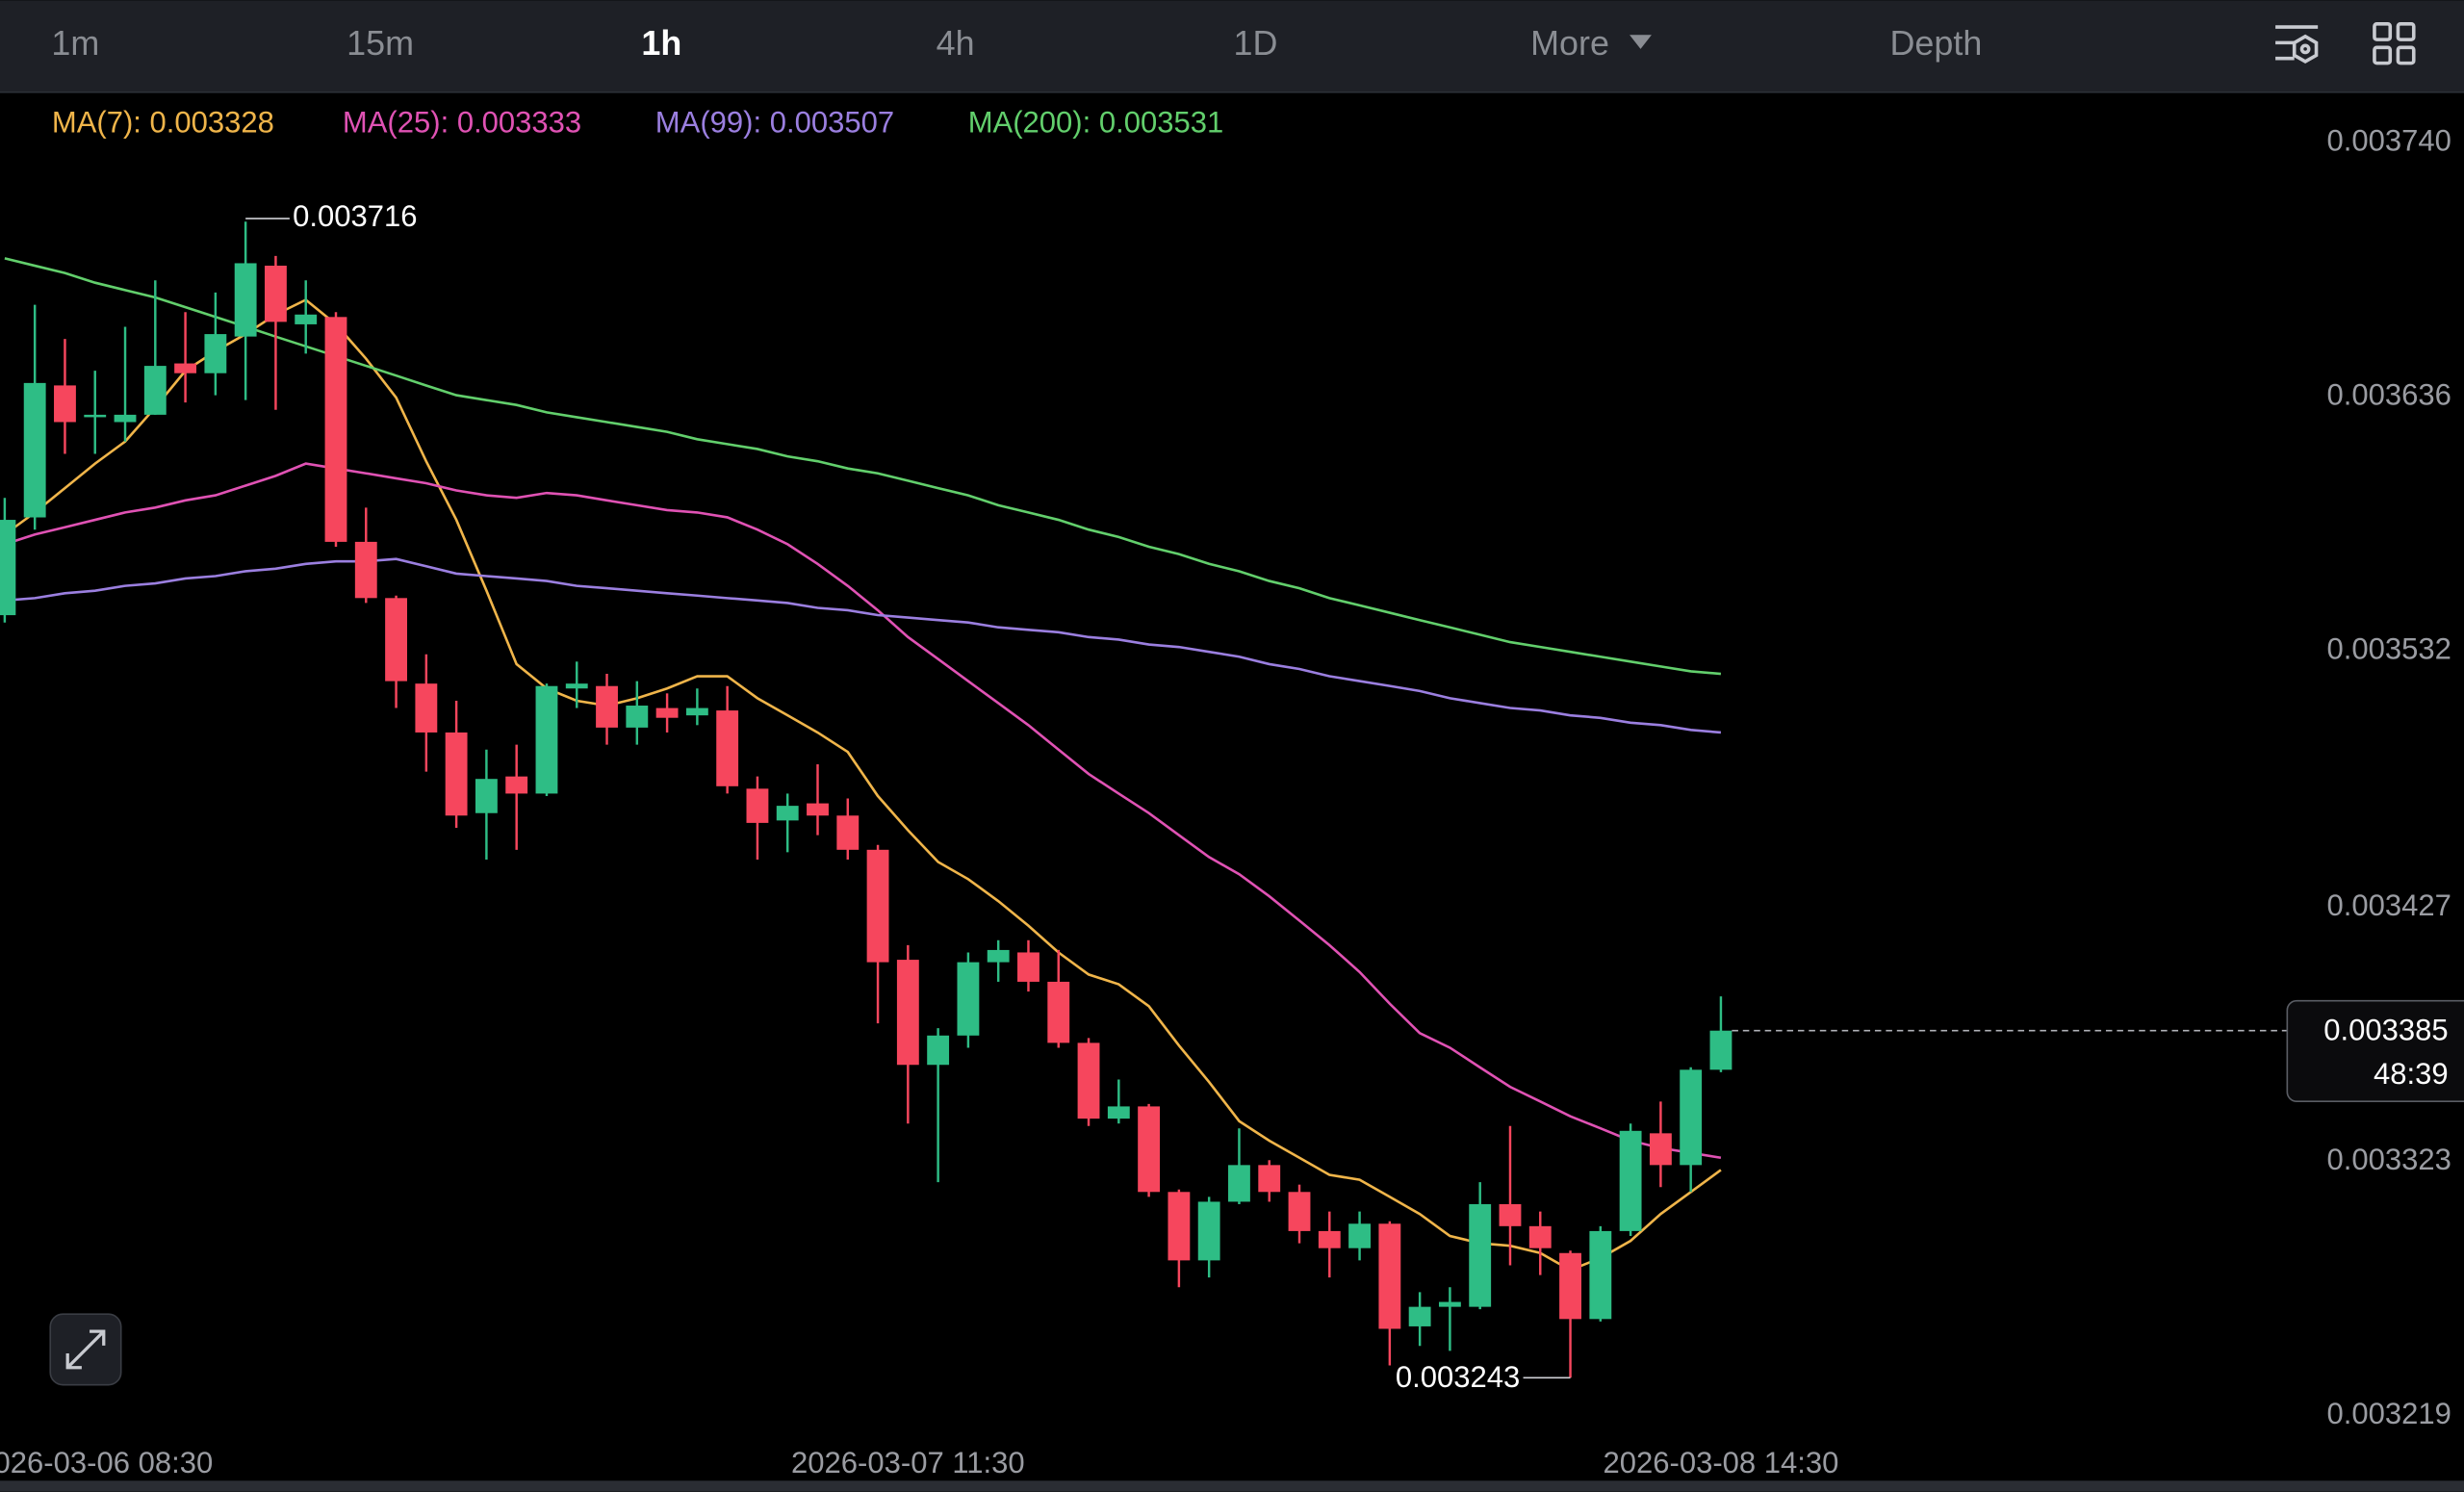 The image size is (2464, 1492). What do you see at coordinates (462, 122) in the screenshot?
I see `legend-entry: MA(25): 0.003333` at bounding box center [462, 122].